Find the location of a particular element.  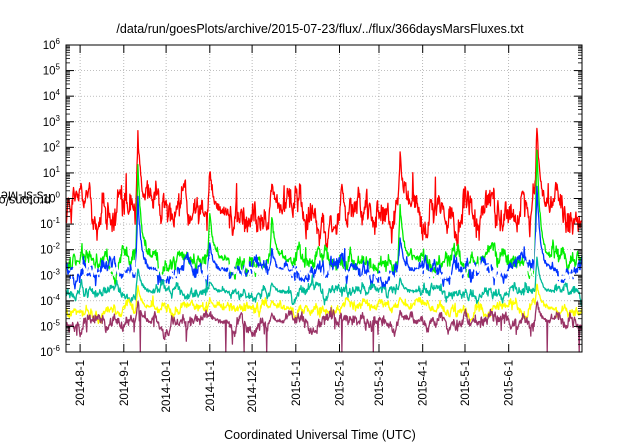

y-tick-label: 10³ is located at coordinates (52, 121).